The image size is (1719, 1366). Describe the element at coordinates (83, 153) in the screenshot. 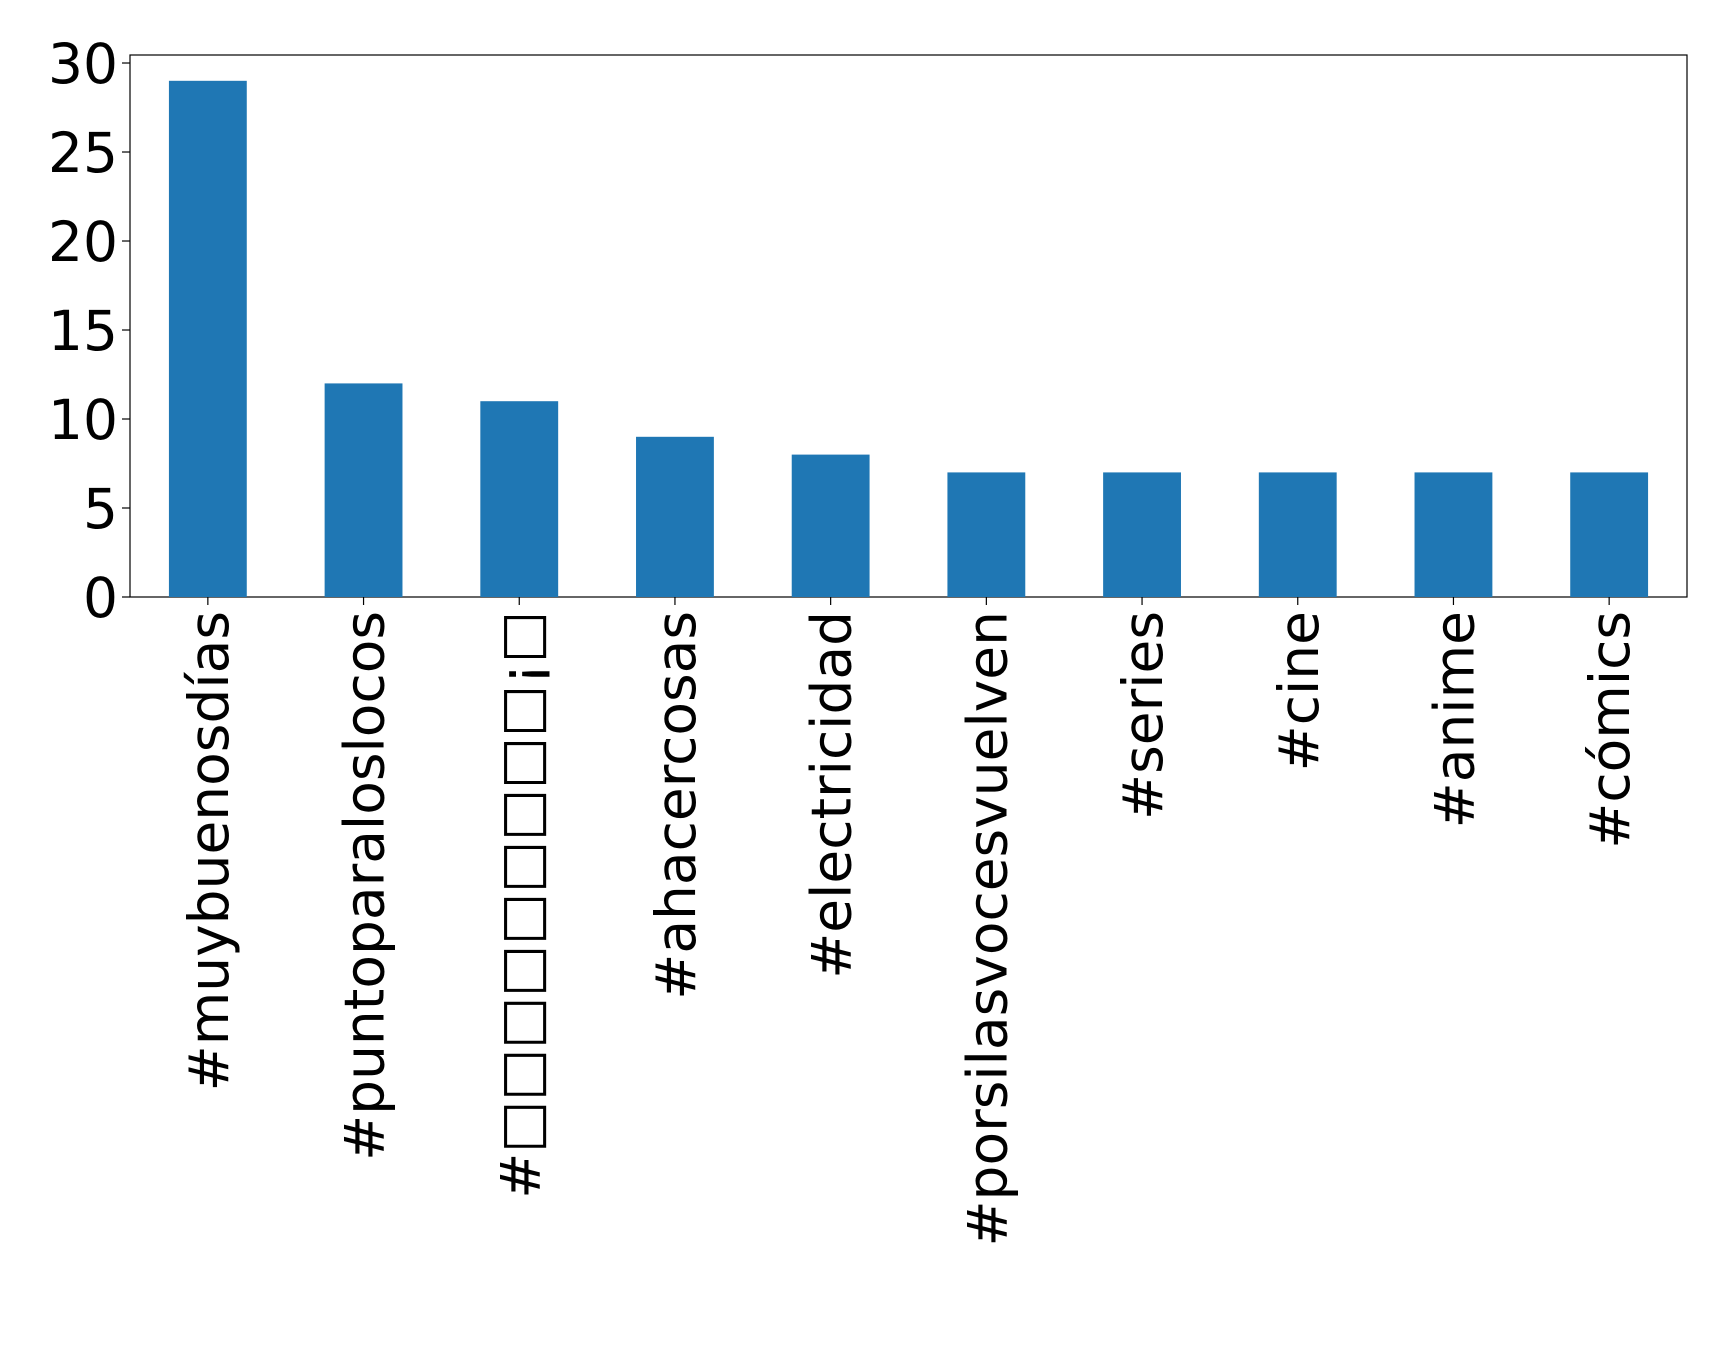

I see `y-tick-label: 25` at that location.